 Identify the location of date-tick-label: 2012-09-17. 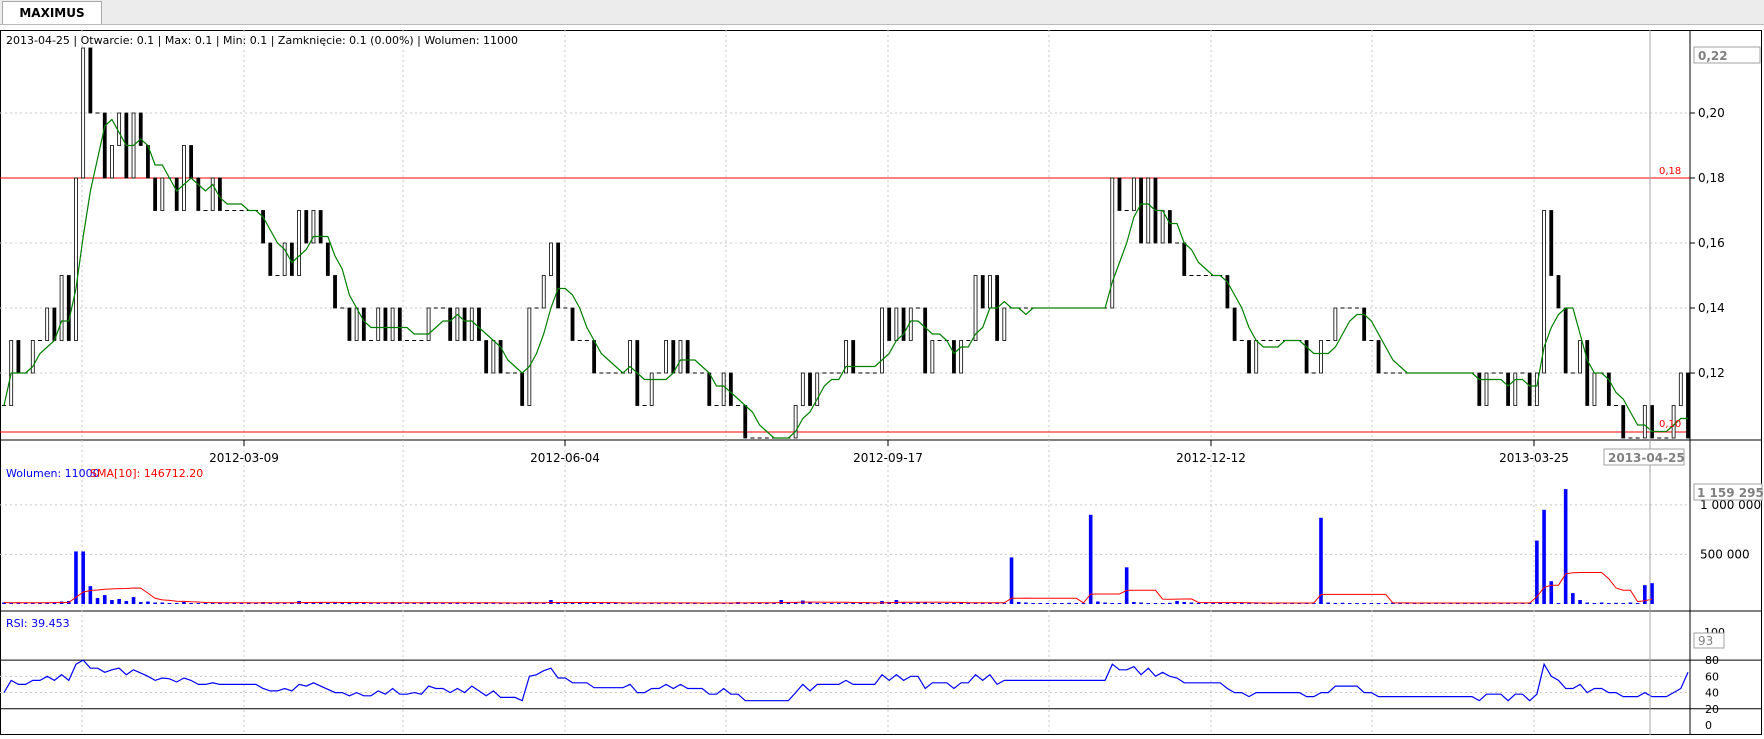
(888, 458).